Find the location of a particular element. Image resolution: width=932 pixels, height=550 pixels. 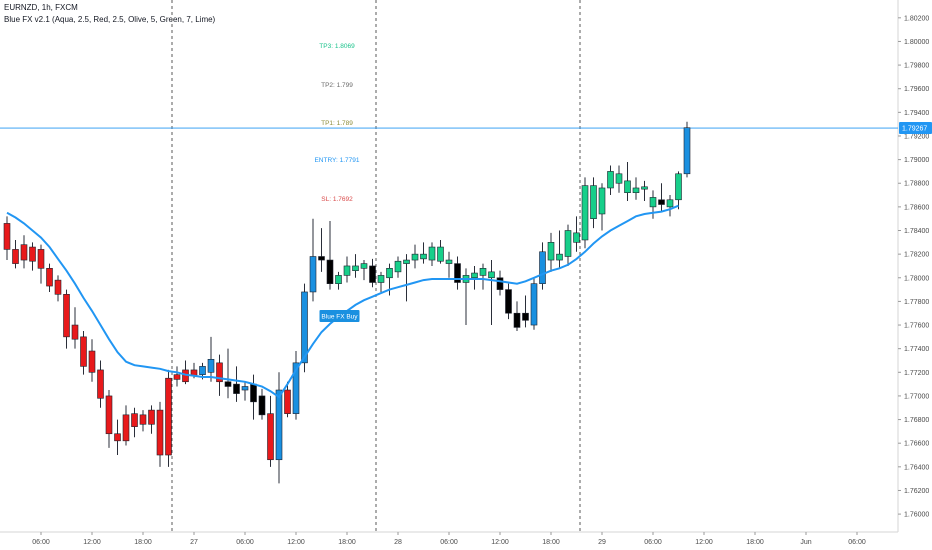

y-tick-label: 1.78600 is located at coordinates (916, 207).